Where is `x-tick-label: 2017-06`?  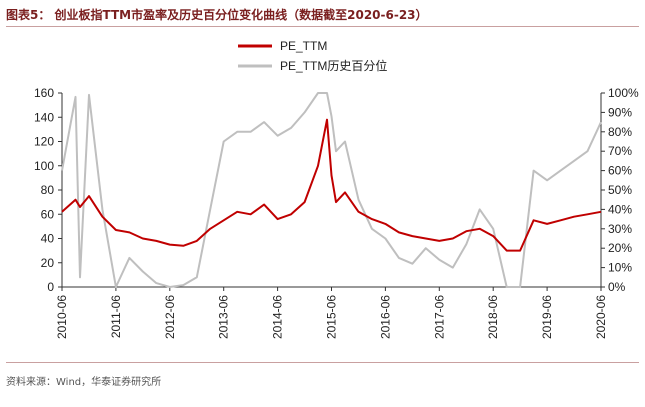
x-tick-label: 2017-06 is located at coordinates (439, 317).